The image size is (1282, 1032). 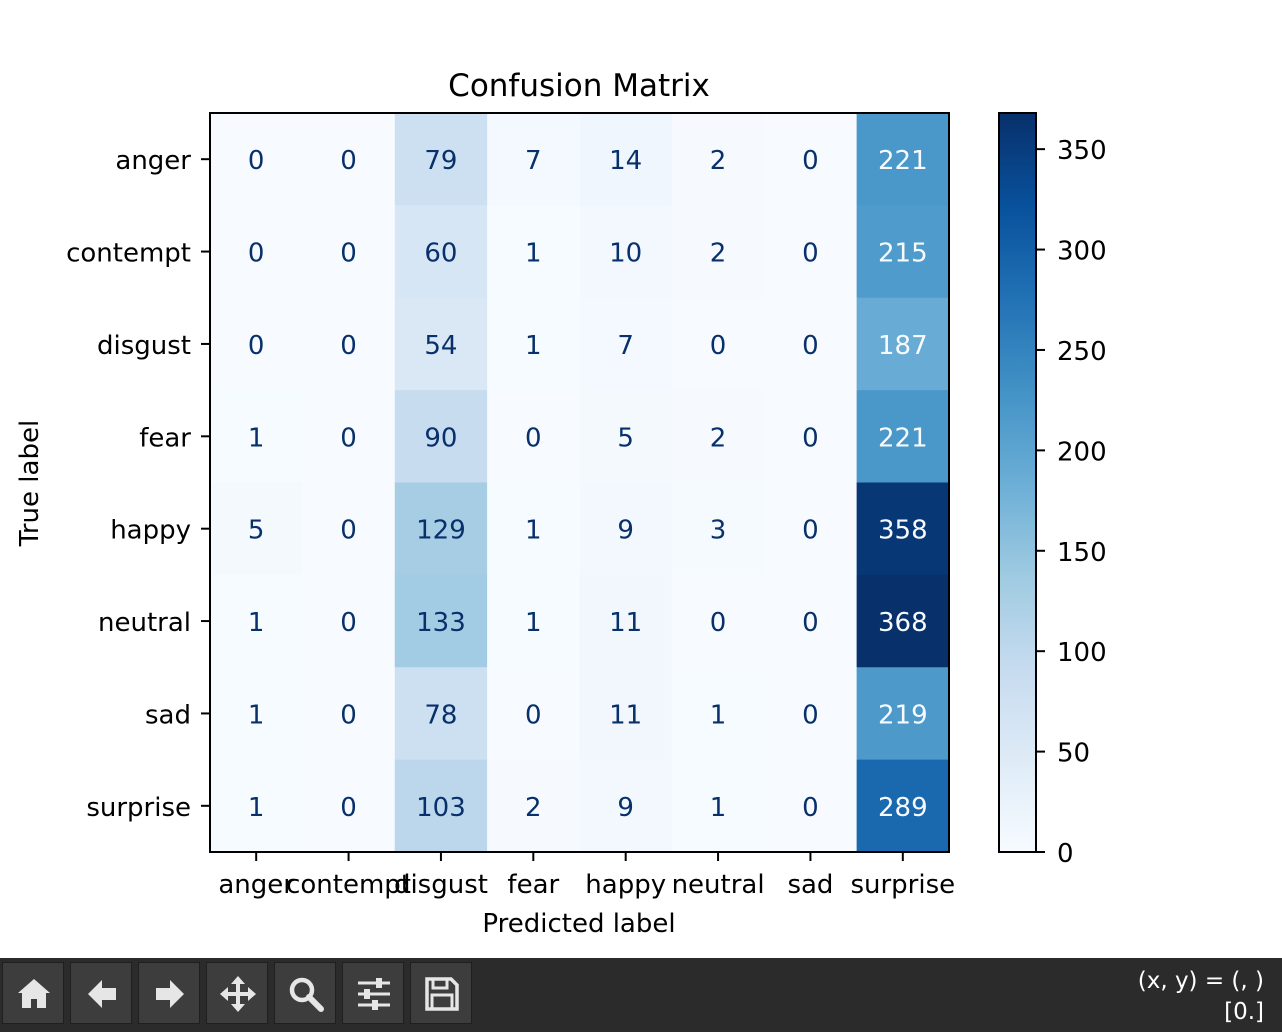 I want to click on cell-value: 187, so click(x=903, y=346).